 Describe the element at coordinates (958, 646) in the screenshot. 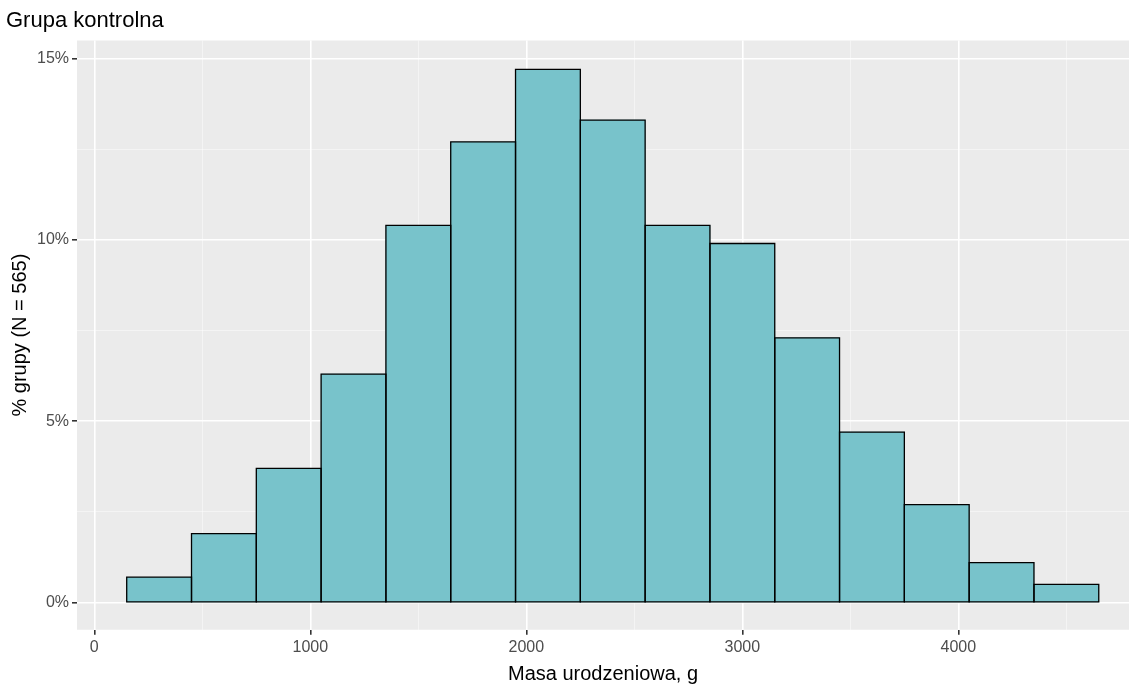

I see `x-tick-label: 4000` at that location.